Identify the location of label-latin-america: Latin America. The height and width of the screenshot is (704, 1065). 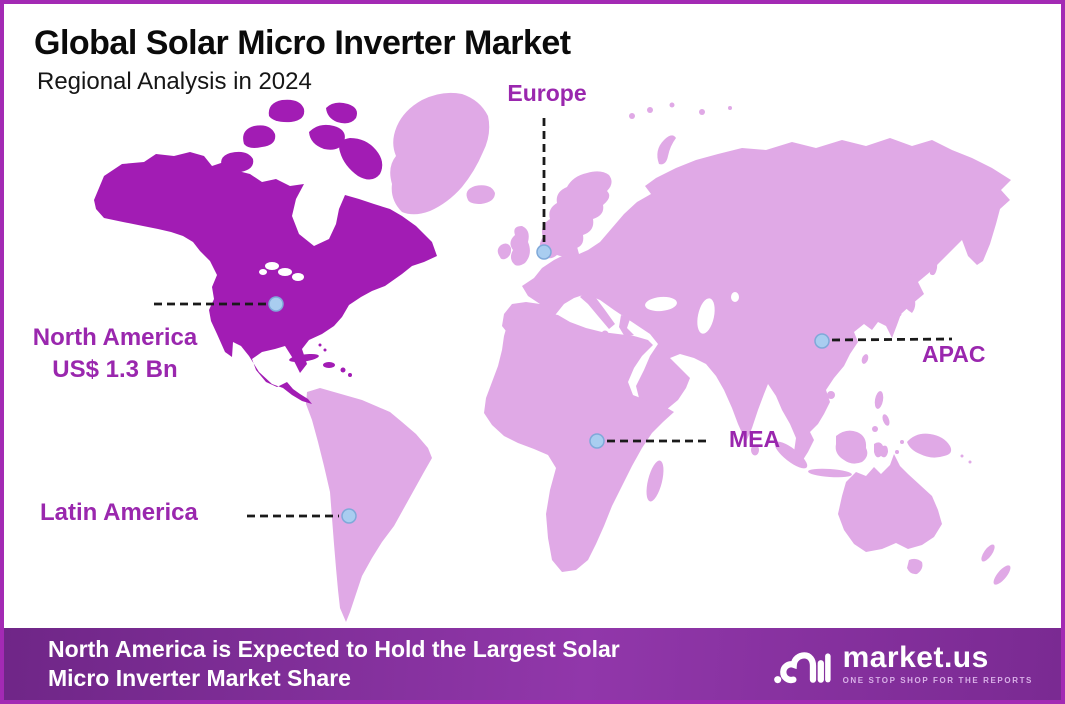
(119, 512).